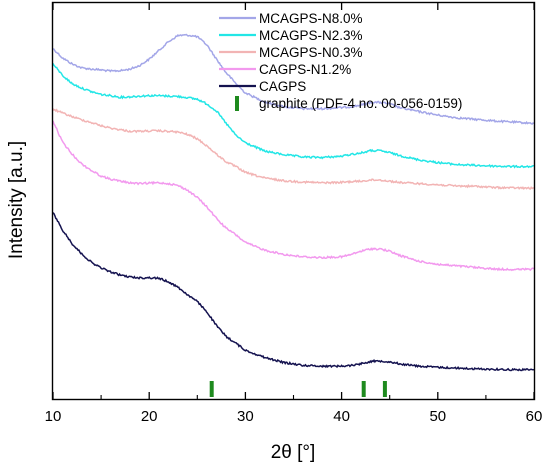 The width and height of the screenshot is (550, 473). What do you see at coordinates (237, 103) in the screenshot?
I see `legend-swatch-reference` at bounding box center [237, 103].